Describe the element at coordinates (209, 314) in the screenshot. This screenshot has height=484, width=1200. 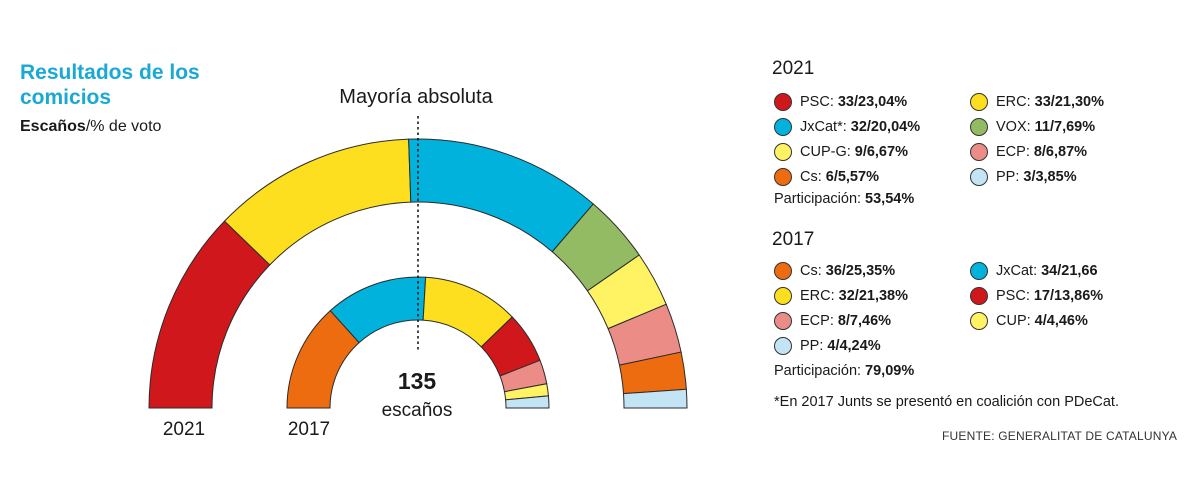
I see `seat-segment-2021-psc` at that location.